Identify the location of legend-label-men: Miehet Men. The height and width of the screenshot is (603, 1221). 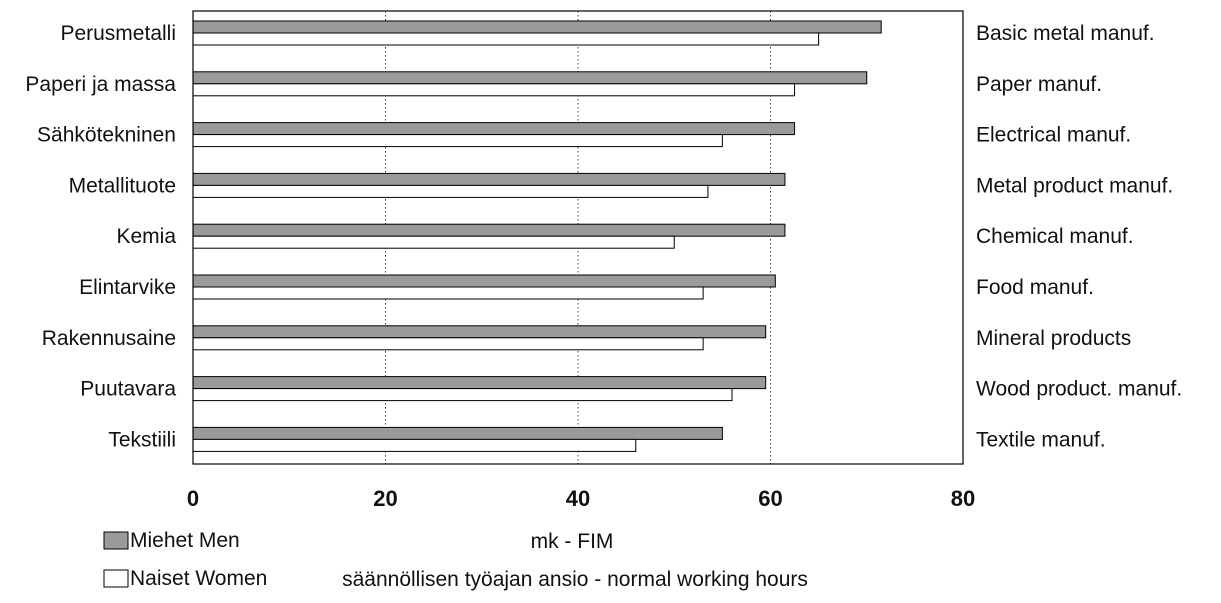
(185, 540).